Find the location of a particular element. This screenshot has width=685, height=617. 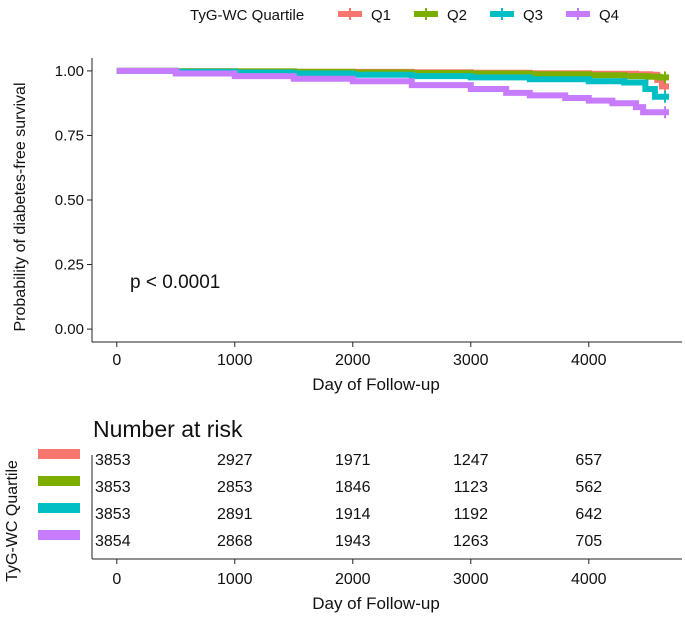

y-tick-label: 0.50 is located at coordinates (69, 200).